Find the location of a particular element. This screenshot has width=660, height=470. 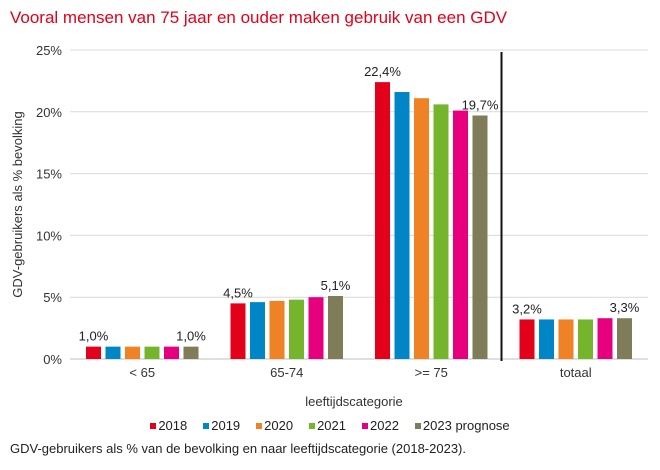

legend-label: 2018 is located at coordinates (173, 425).